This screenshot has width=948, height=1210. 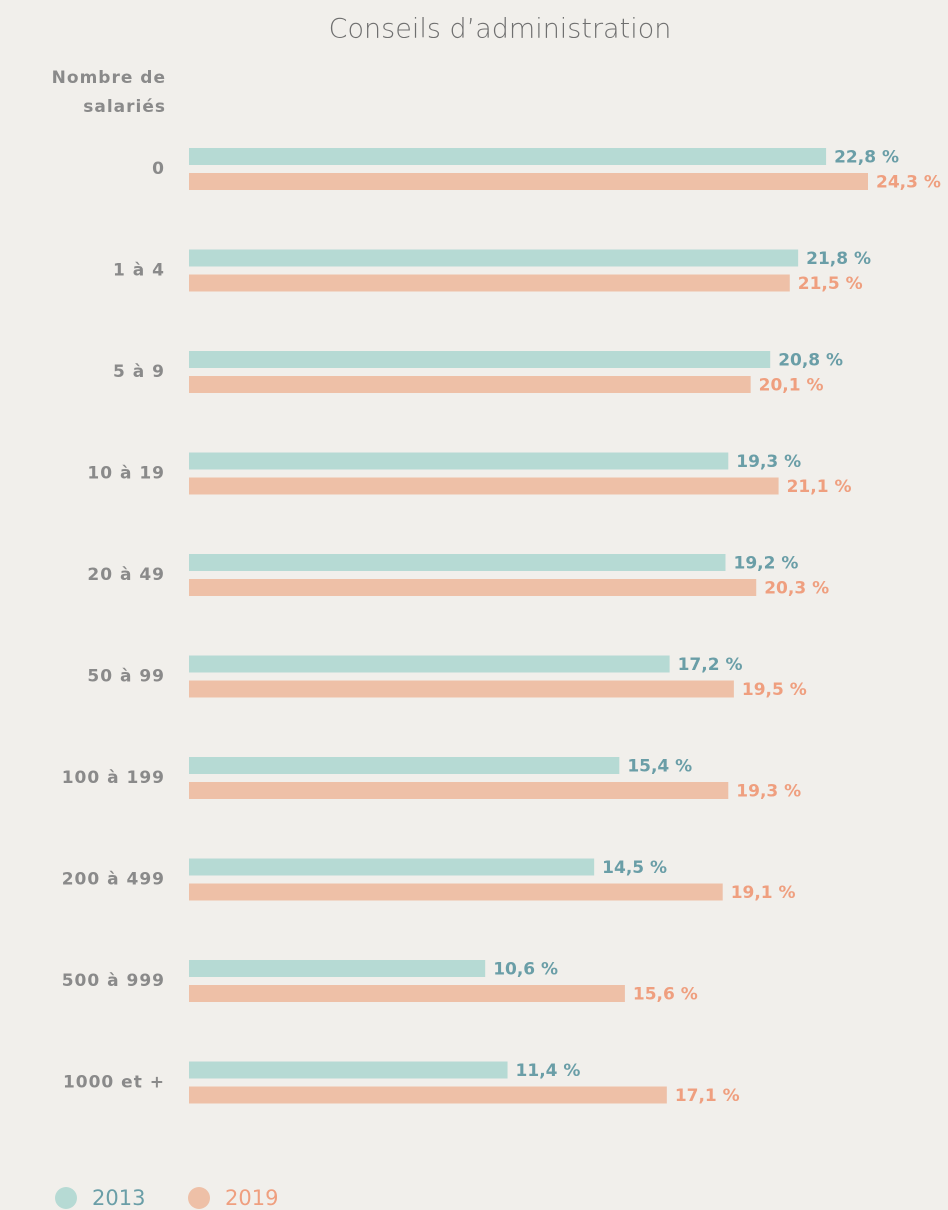 What do you see at coordinates (634, 868) in the screenshot?
I see `value-label: 14,5 %` at bounding box center [634, 868].